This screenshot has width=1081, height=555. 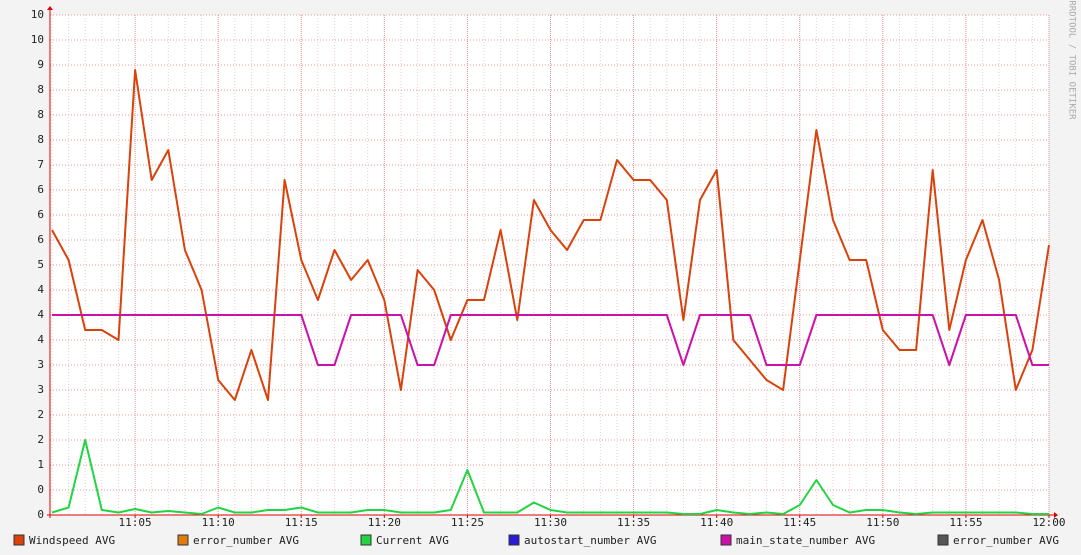 I want to click on legend-label: main_state_number AVG, so click(x=805, y=540).